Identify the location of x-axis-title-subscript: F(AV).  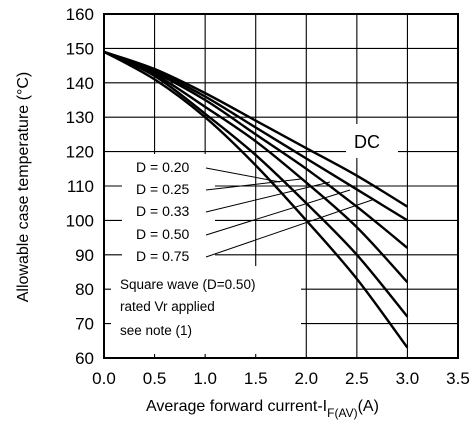
(342, 413).